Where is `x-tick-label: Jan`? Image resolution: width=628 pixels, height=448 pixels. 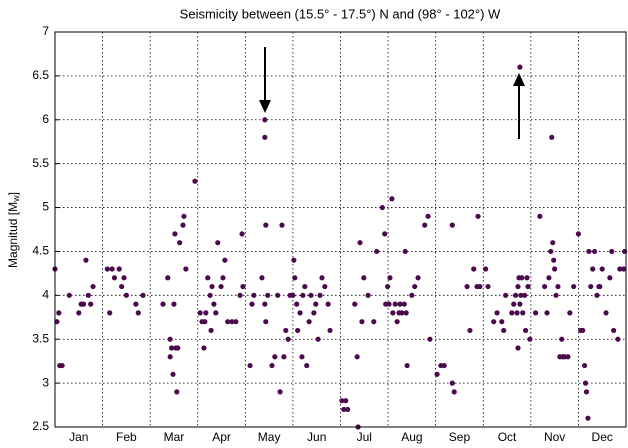
x-tick-label: Jan is located at coordinates (78, 437).